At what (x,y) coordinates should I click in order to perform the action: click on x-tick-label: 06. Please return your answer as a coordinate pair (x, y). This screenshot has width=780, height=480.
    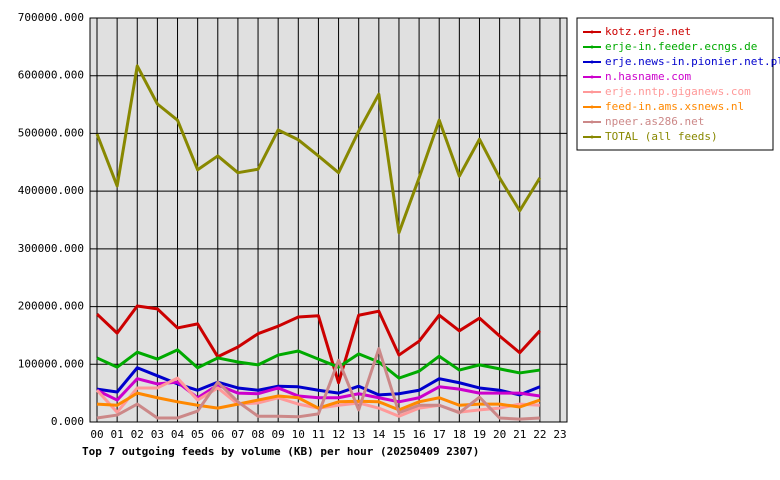
    Looking at the image, I should click on (217, 434).